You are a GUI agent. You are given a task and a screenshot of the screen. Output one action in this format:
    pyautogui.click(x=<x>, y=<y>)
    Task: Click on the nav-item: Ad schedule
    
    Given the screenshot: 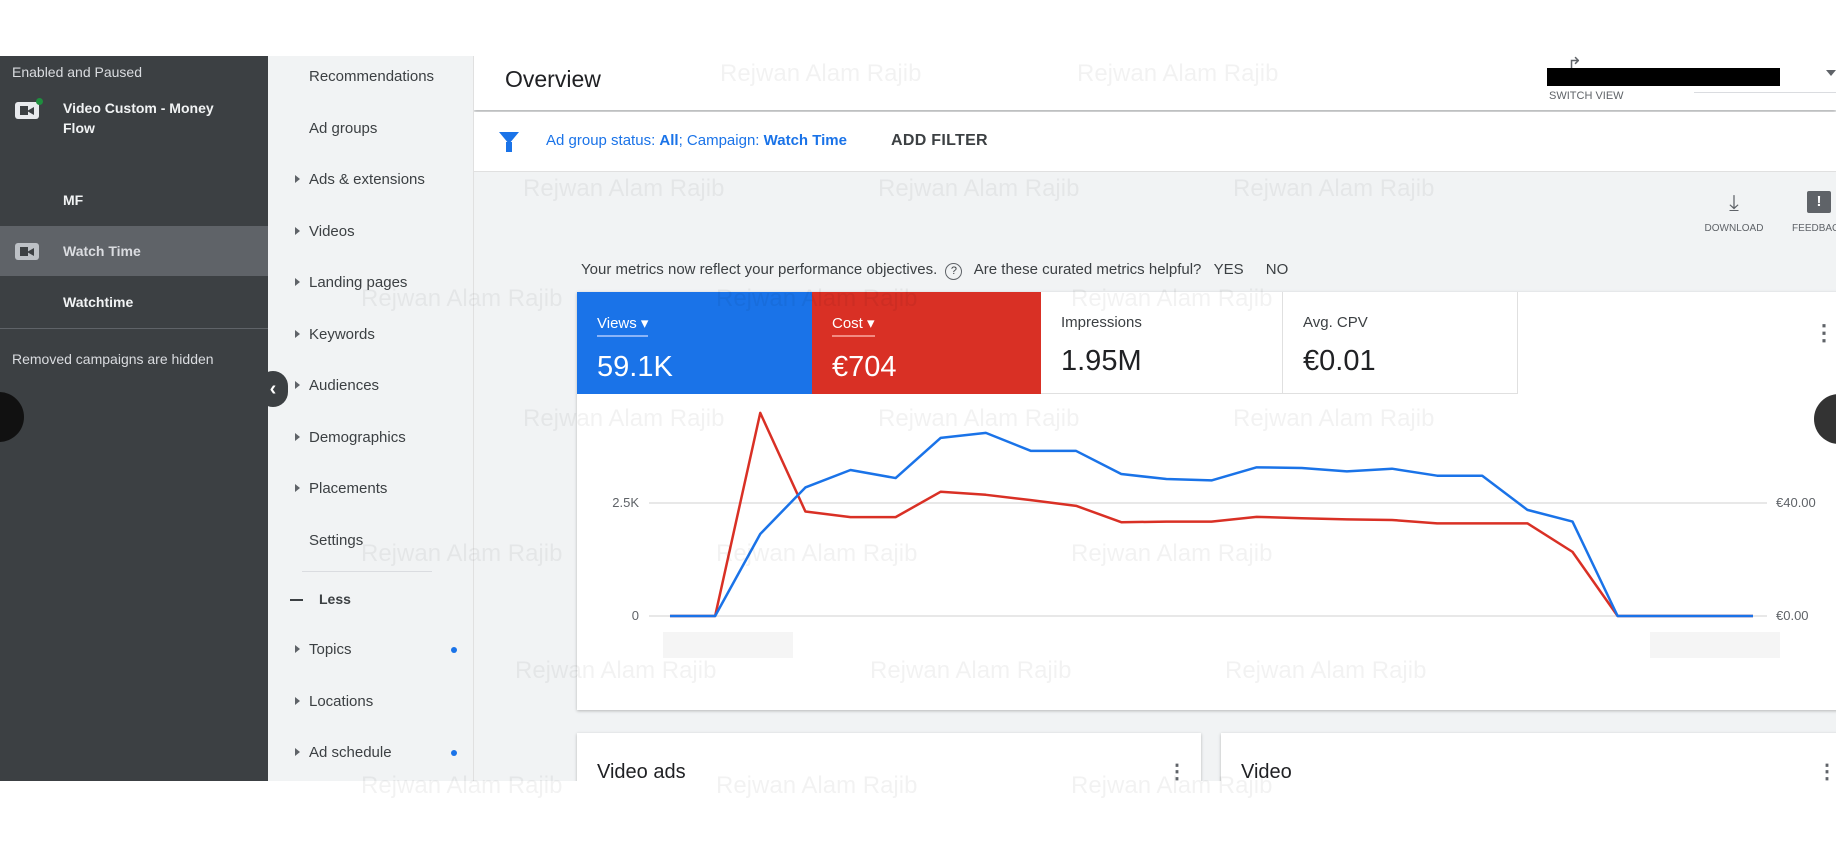 What is the action you would take?
    pyautogui.click(x=371, y=753)
    